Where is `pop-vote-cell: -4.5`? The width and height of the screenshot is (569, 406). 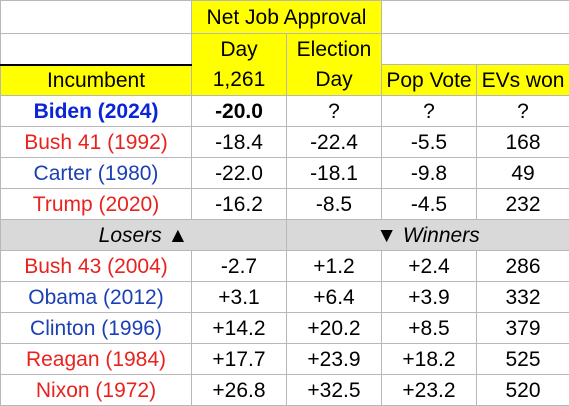 pop-vote-cell: -4.5 is located at coordinates (429, 204).